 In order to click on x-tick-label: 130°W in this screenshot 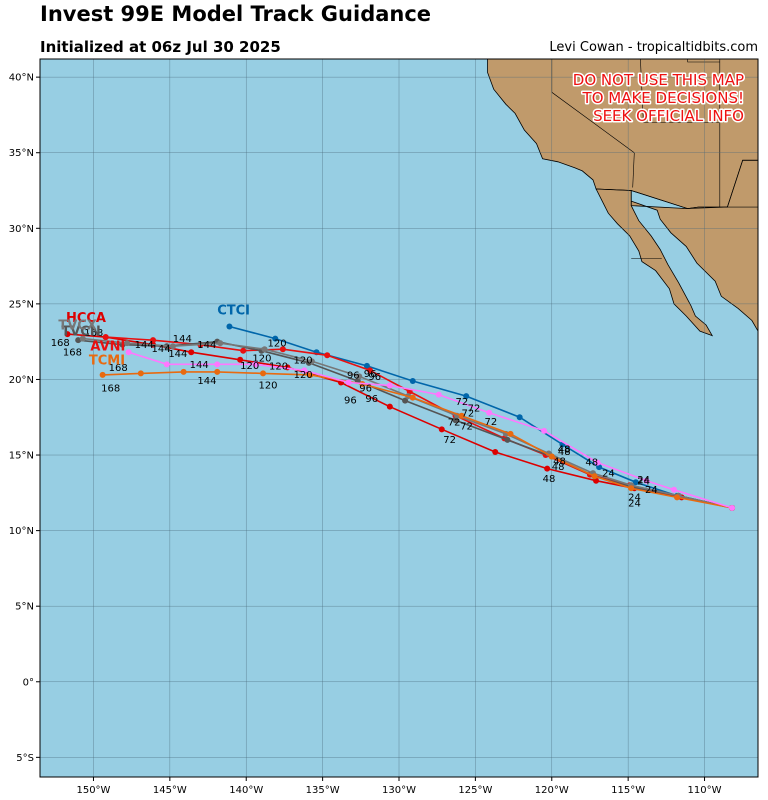, I will do `click(399, 790)`.